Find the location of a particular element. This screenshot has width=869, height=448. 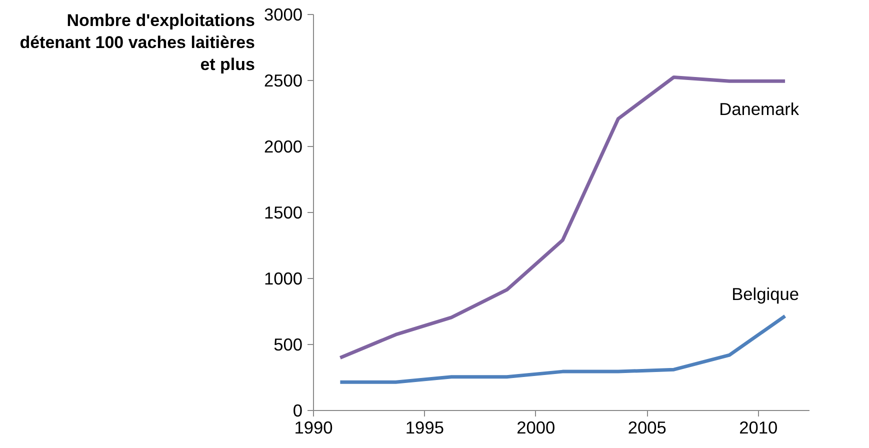

y-tick-label: 500 is located at coordinates (288, 344).